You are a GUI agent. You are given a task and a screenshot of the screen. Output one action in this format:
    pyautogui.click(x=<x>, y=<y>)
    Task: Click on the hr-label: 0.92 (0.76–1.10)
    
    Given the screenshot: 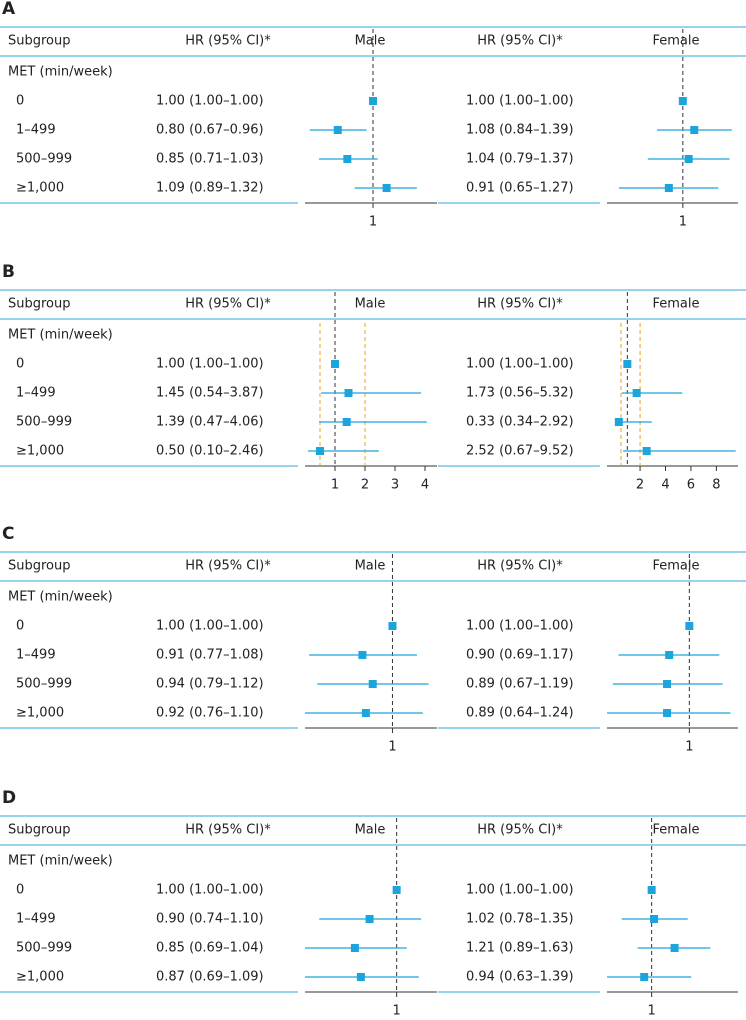 What is the action you would take?
    pyautogui.click(x=210, y=713)
    